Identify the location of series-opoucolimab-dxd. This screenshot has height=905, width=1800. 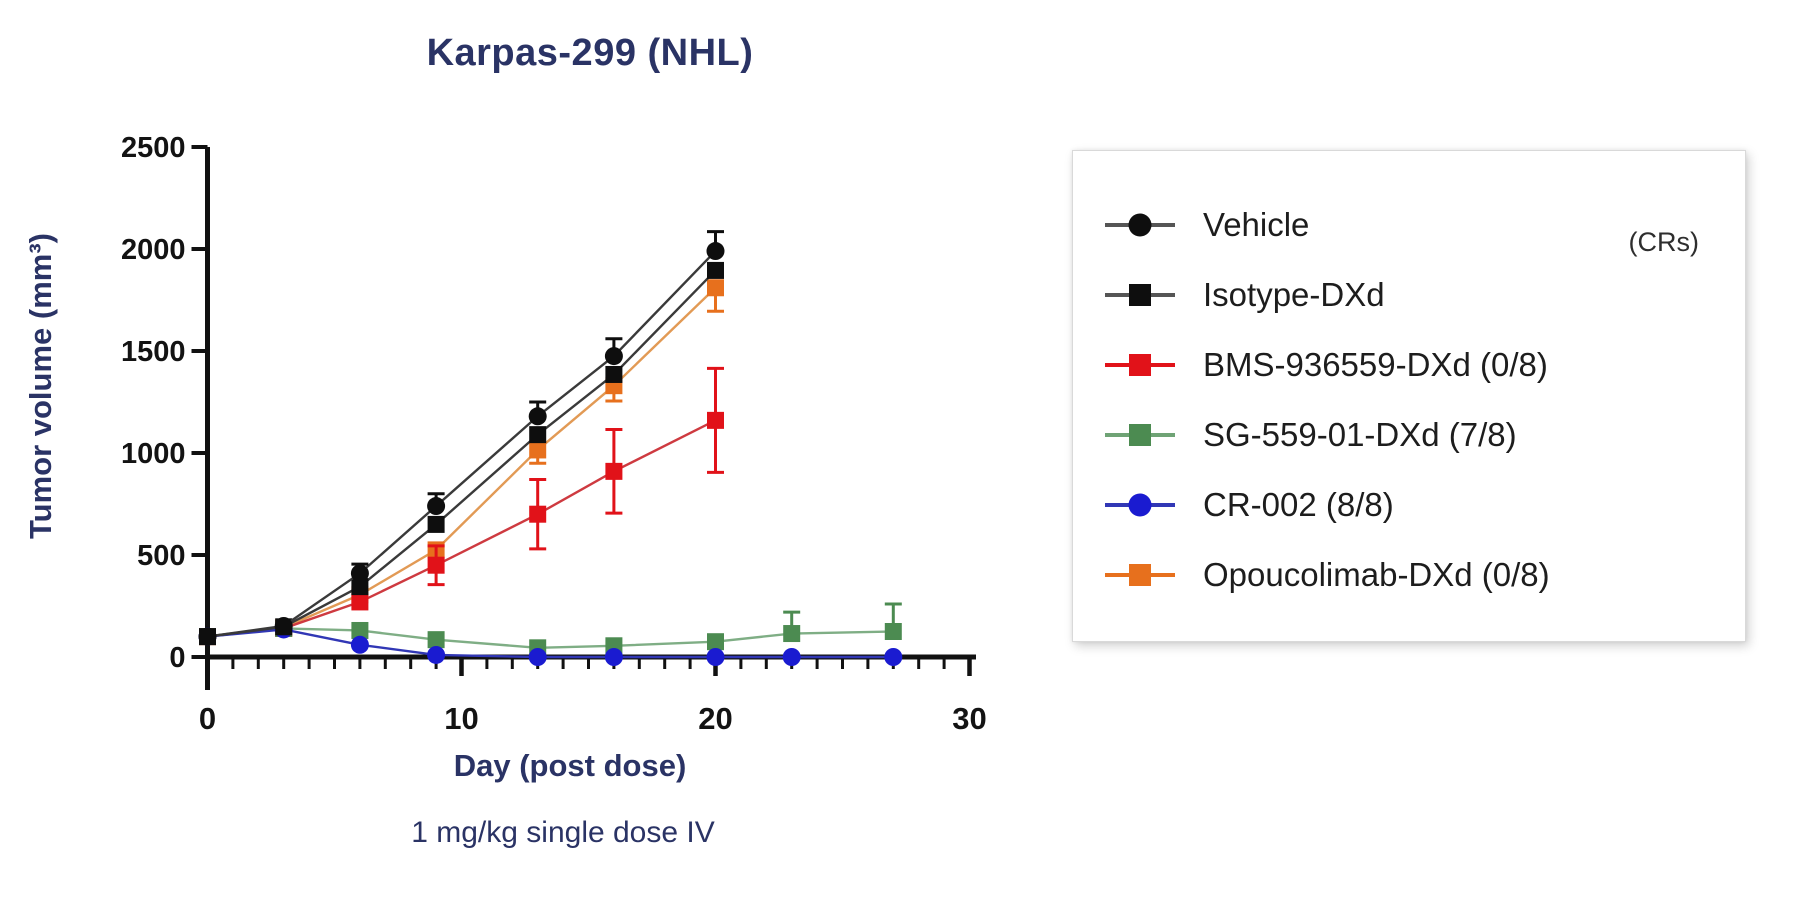
(461, 462).